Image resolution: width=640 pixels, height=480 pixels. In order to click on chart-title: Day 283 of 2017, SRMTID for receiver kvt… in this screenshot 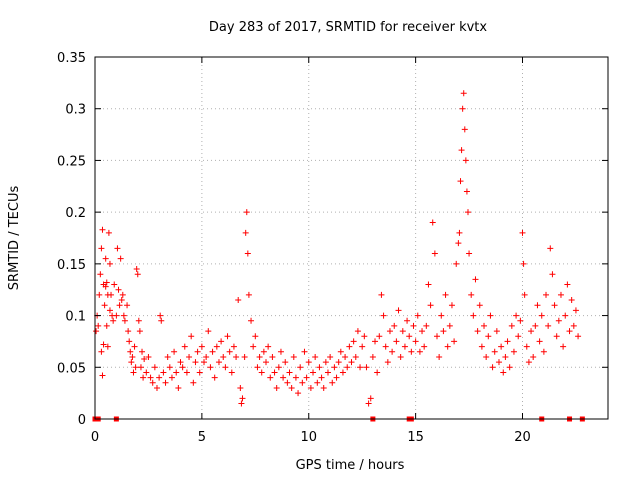, I will do `click(348, 27)`.